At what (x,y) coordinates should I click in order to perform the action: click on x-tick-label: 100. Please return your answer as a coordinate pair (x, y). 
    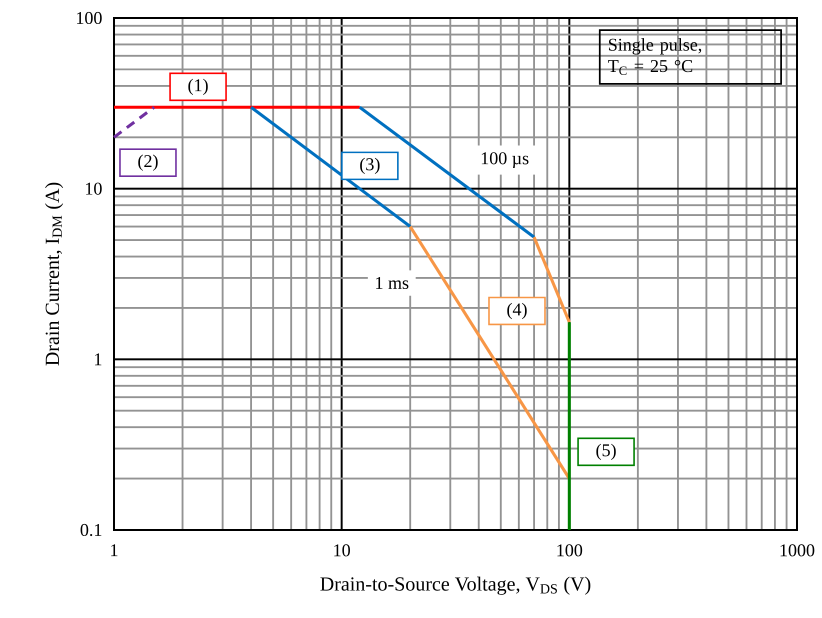
    Looking at the image, I should click on (569, 550).